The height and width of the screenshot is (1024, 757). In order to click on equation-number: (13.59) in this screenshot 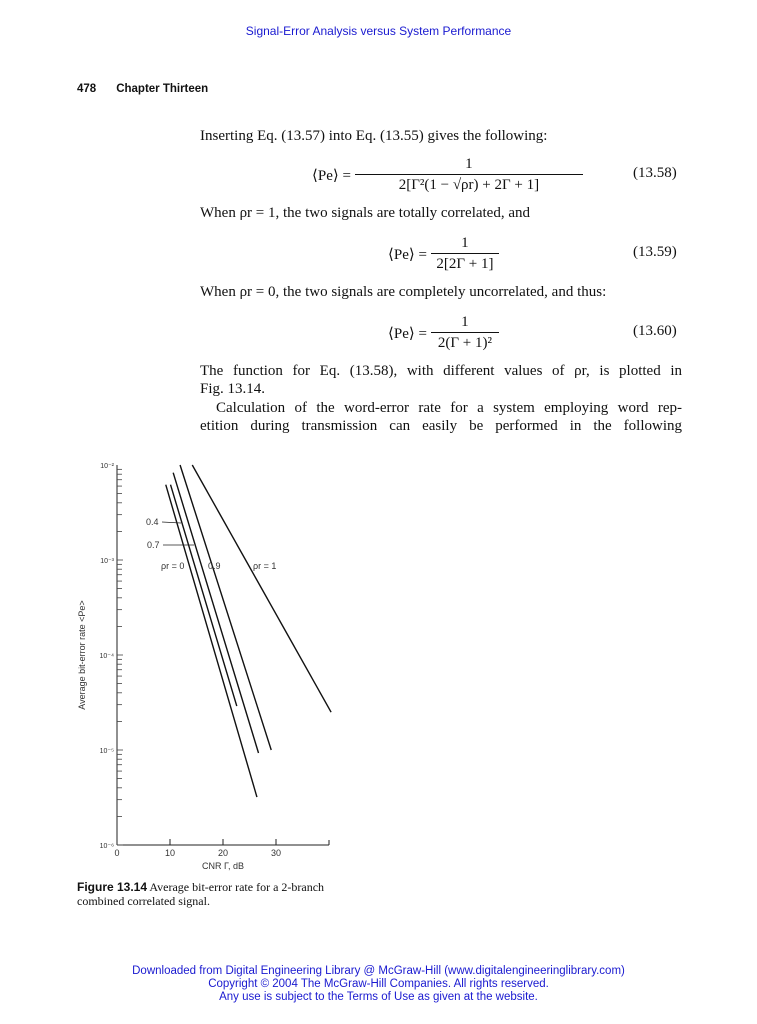, I will do `click(655, 252)`.